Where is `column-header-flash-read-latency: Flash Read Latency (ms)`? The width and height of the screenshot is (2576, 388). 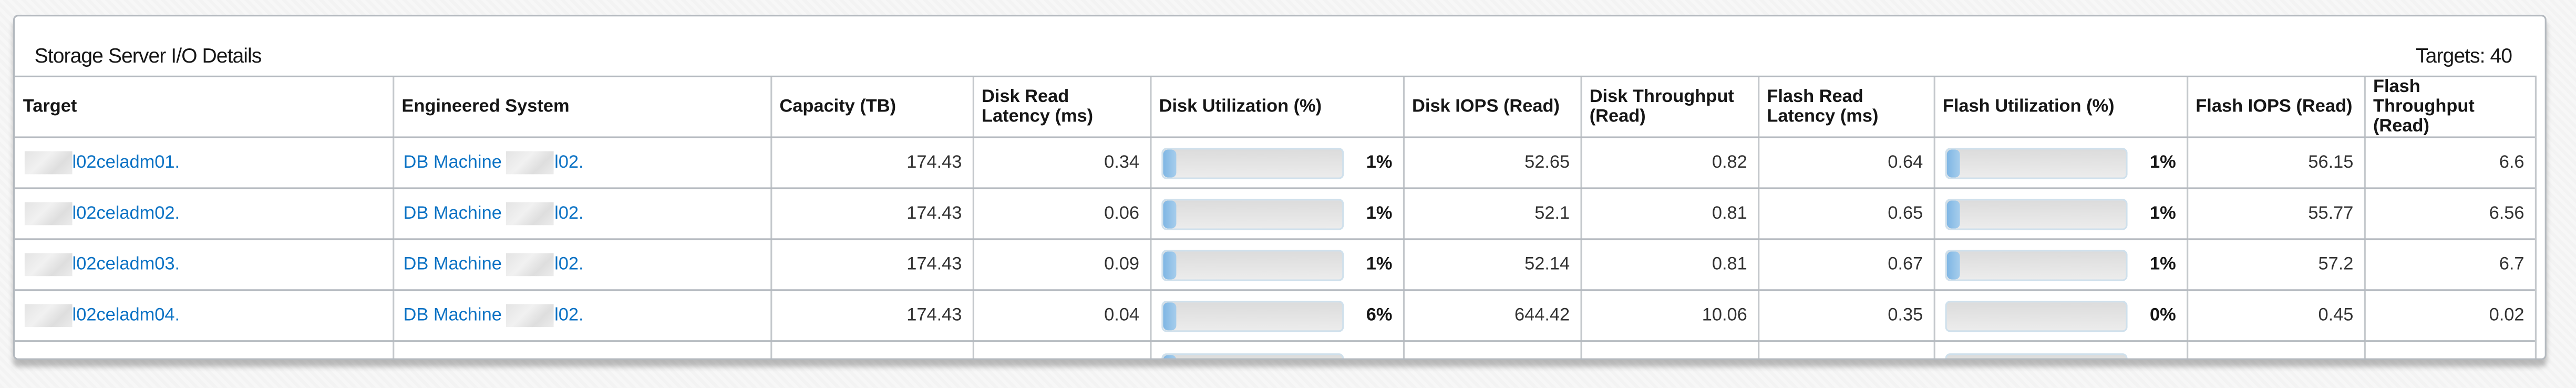 column-header-flash-read-latency: Flash Read Latency (ms) is located at coordinates (1846, 107).